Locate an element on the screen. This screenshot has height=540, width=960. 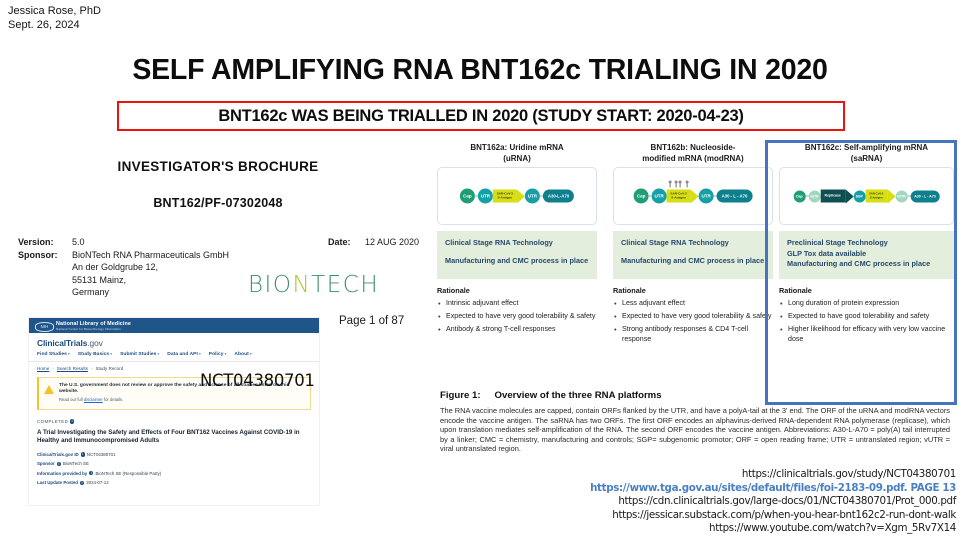
brochure-address-row-2: 55131 Mainz, is located at coordinates (218, 281).